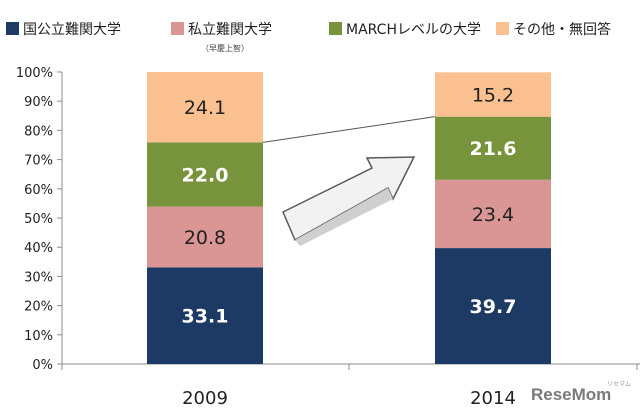 The height and width of the screenshot is (413, 640). I want to click on y-tick-label: 80%, so click(38, 131).